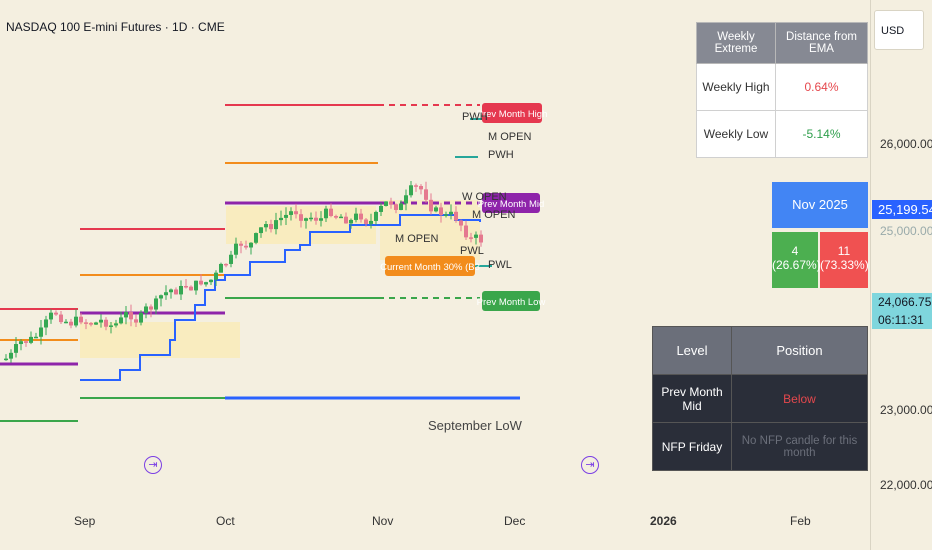 The width and height of the screenshot is (932, 550). Describe the element at coordinates (484, 197) in the screenshot. I see `w-open-label: W OPEN` at that location.